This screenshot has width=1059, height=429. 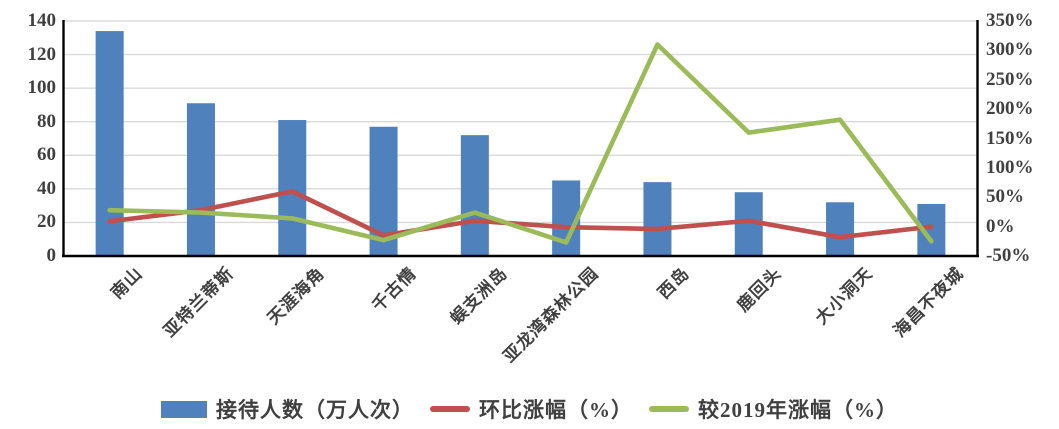 What do you see at coordinates (292, 188) in the screenshot?
I see `bar-天涯海角` at bounding box center [292, 188].